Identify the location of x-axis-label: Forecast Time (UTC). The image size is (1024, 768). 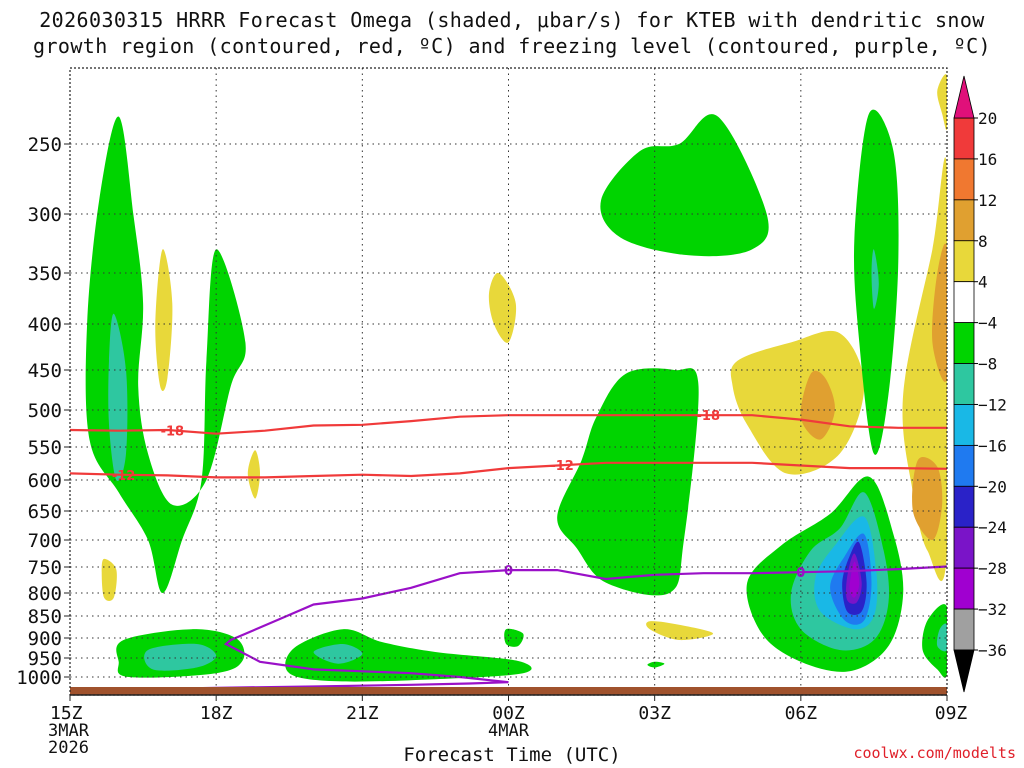
(512, 755).